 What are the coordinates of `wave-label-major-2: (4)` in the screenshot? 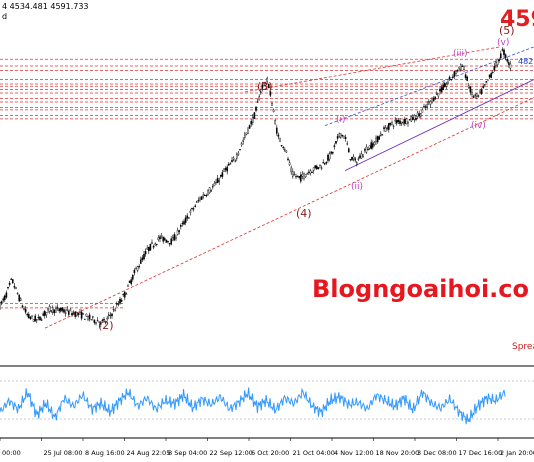 It's located at (304, 213).